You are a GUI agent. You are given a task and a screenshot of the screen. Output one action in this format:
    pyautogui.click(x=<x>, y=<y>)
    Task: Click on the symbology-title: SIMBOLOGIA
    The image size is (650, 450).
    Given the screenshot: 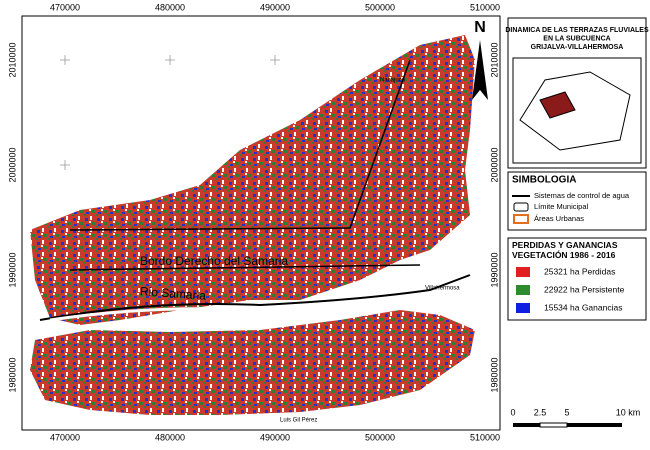 What is the action you would take?
    pyautogui.click(x=544, y=180)
    